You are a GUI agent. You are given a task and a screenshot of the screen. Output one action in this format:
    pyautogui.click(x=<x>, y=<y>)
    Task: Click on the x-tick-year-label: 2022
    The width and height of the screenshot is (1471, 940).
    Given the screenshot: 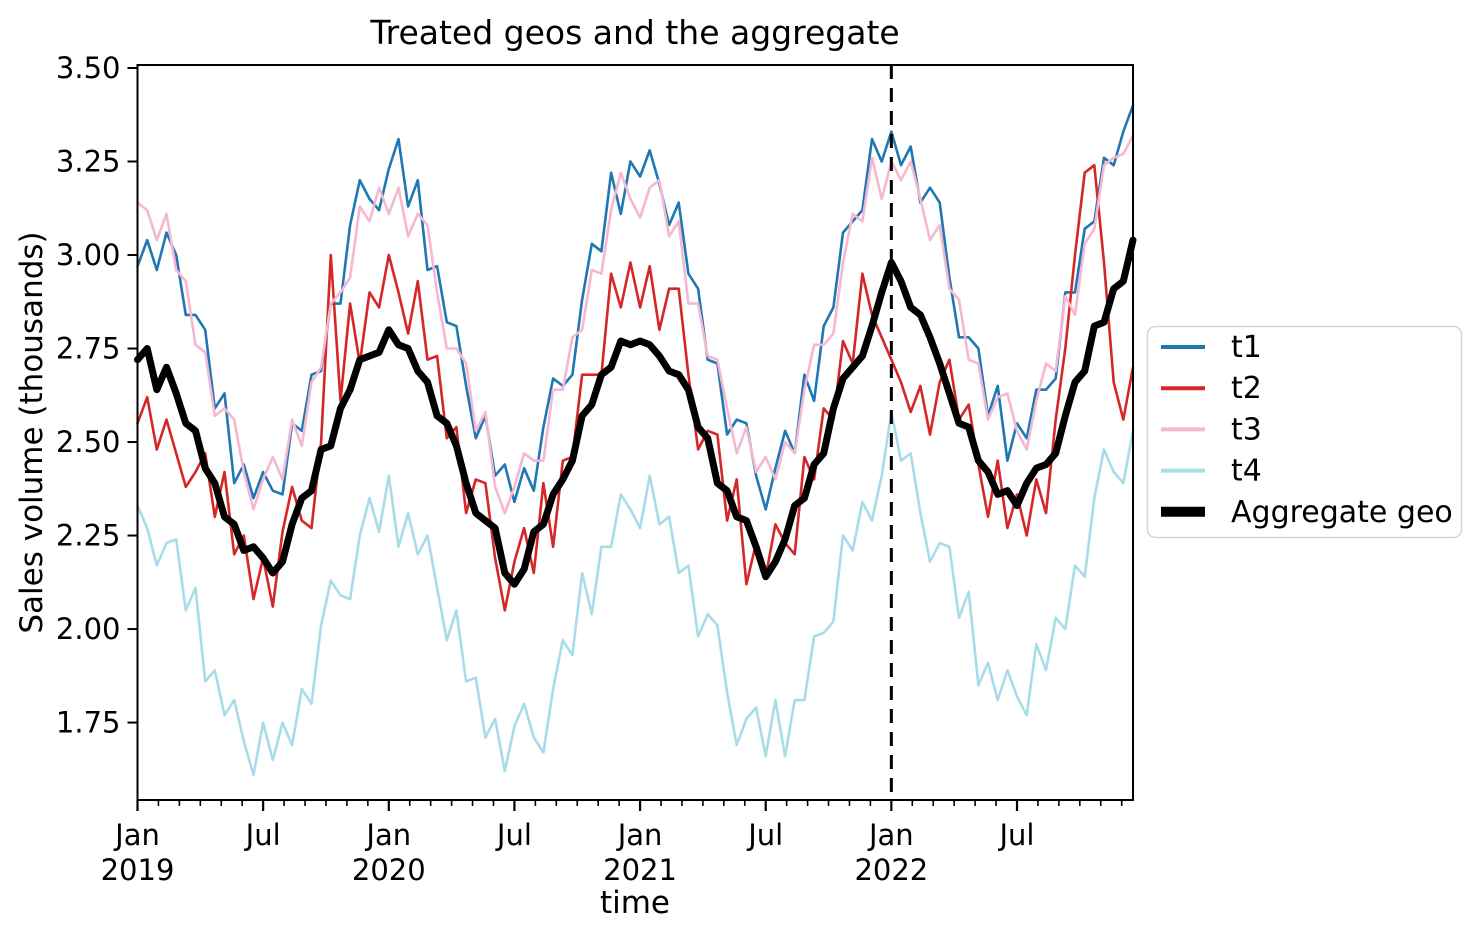 What is the action you would take?
    pyautogui.click(x=891, y=870)
    